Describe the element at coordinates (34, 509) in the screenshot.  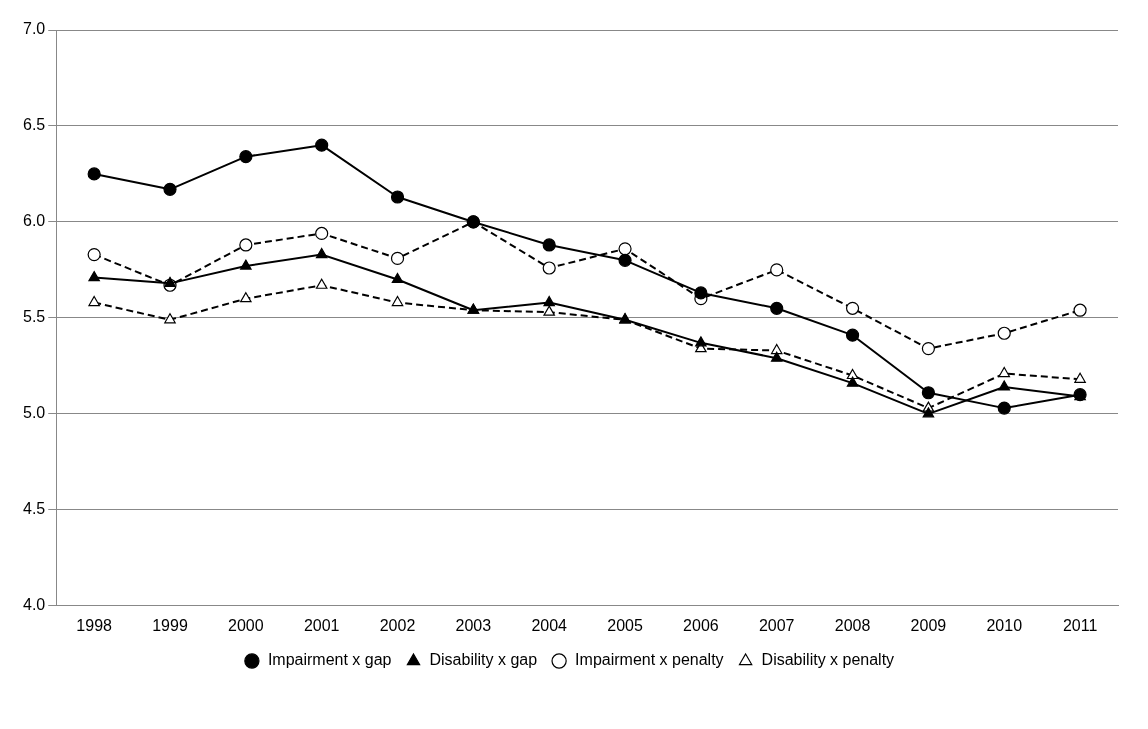
I see `y-tick-label: 4.5` at that location.